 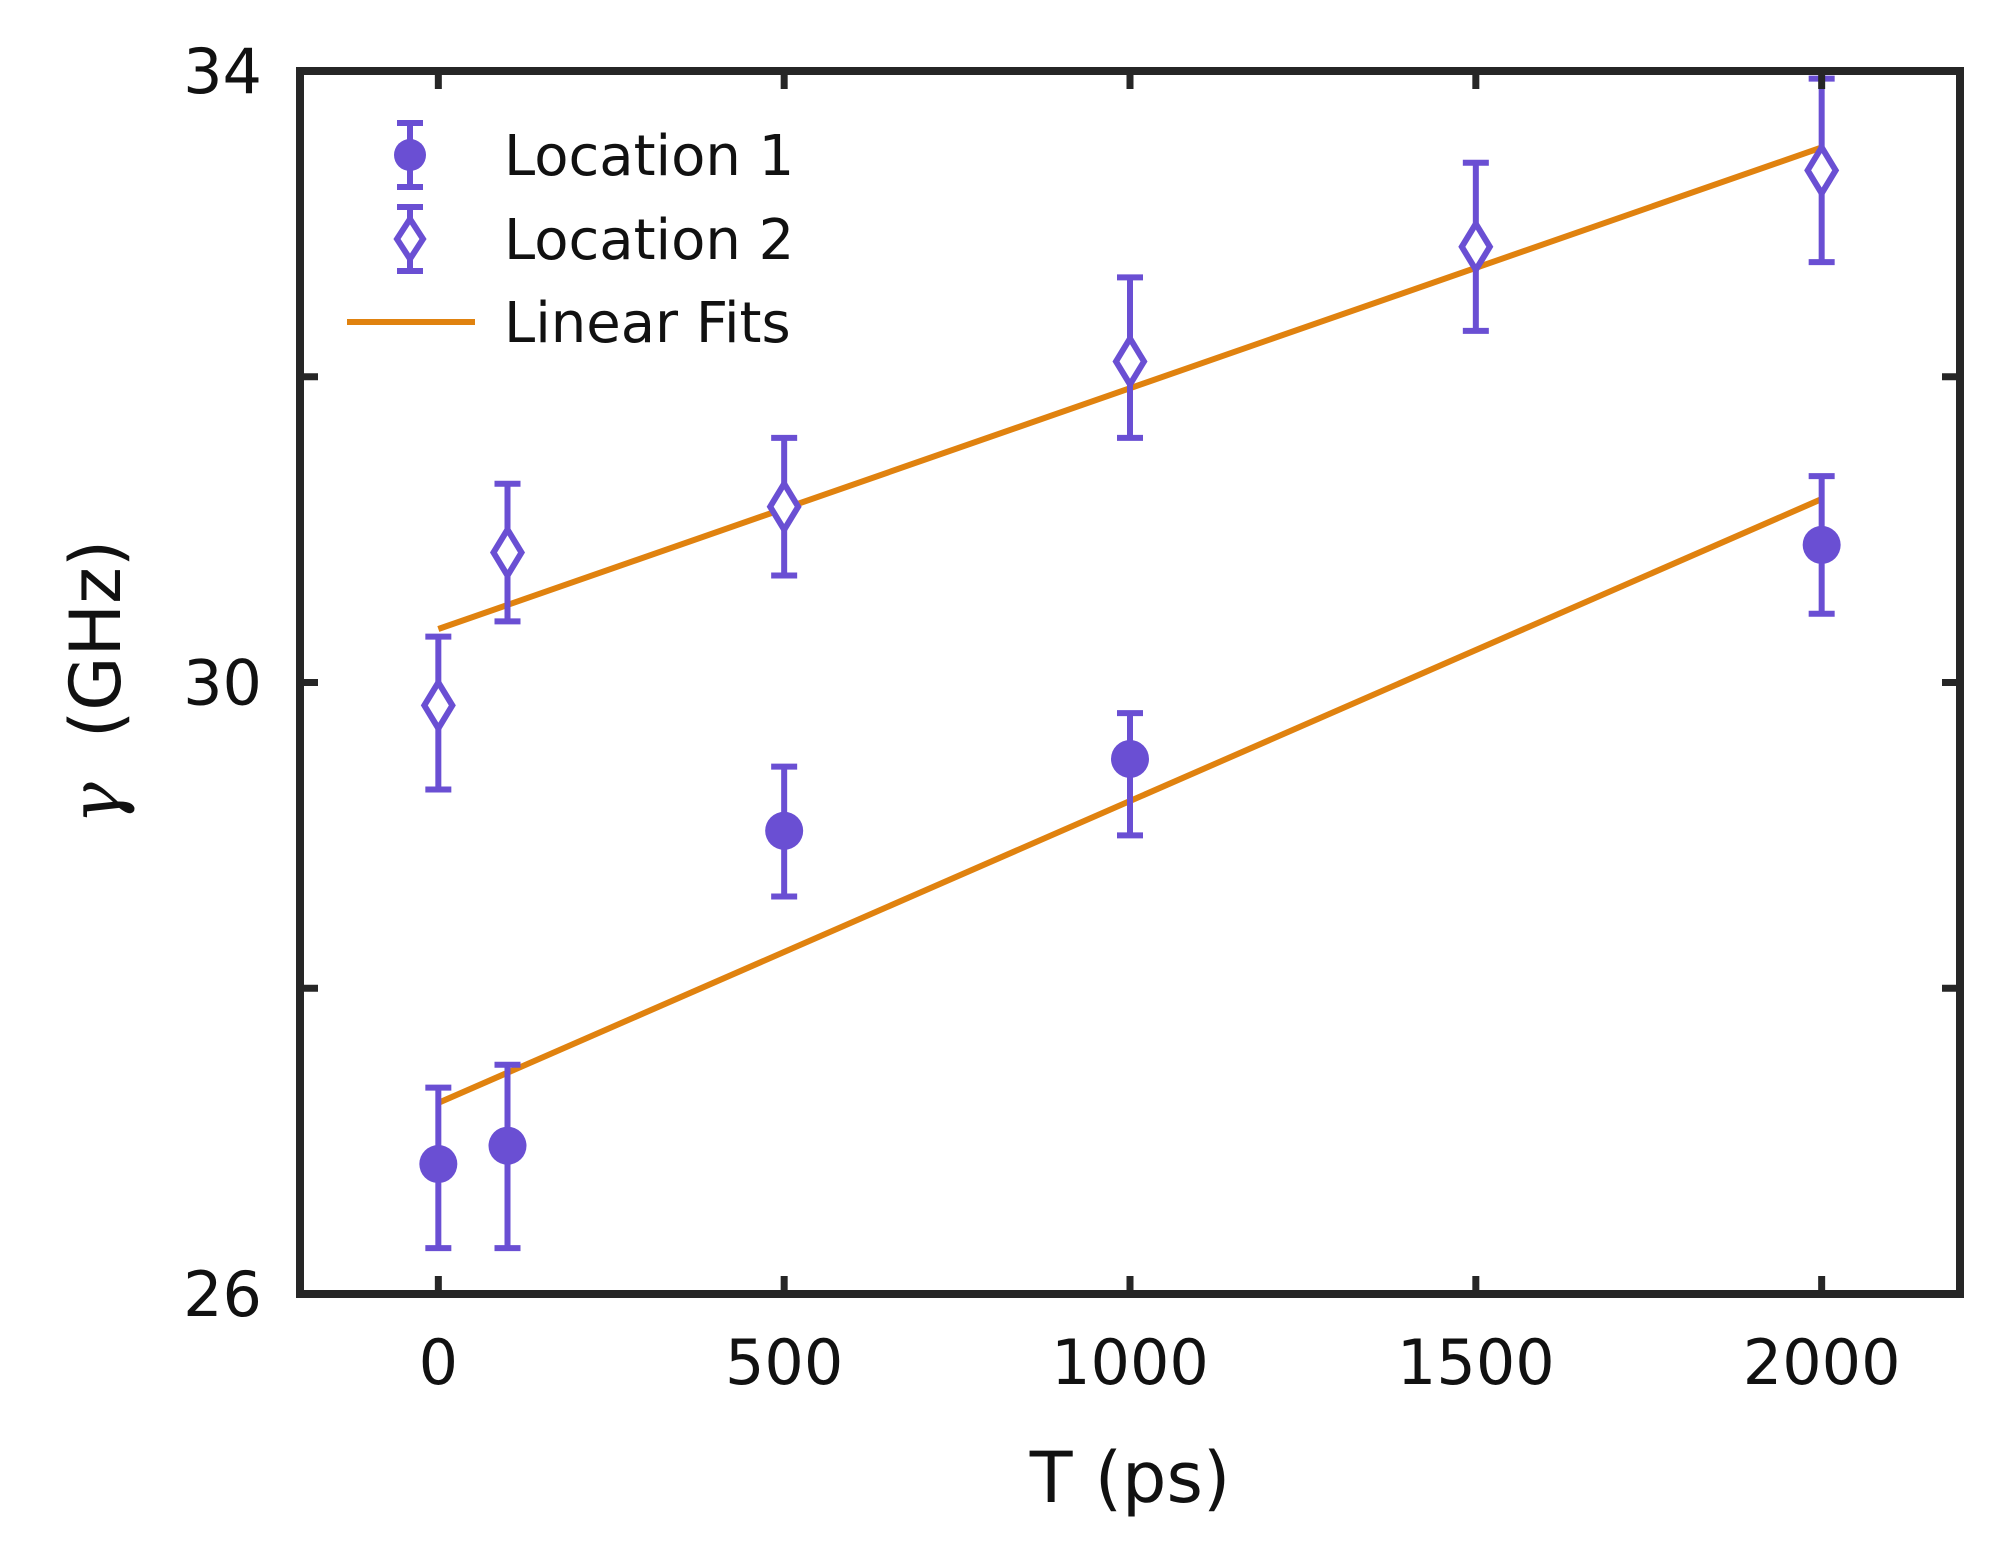 I want to click on x-tick-label: 1000, so click(x=1130, y=1362).